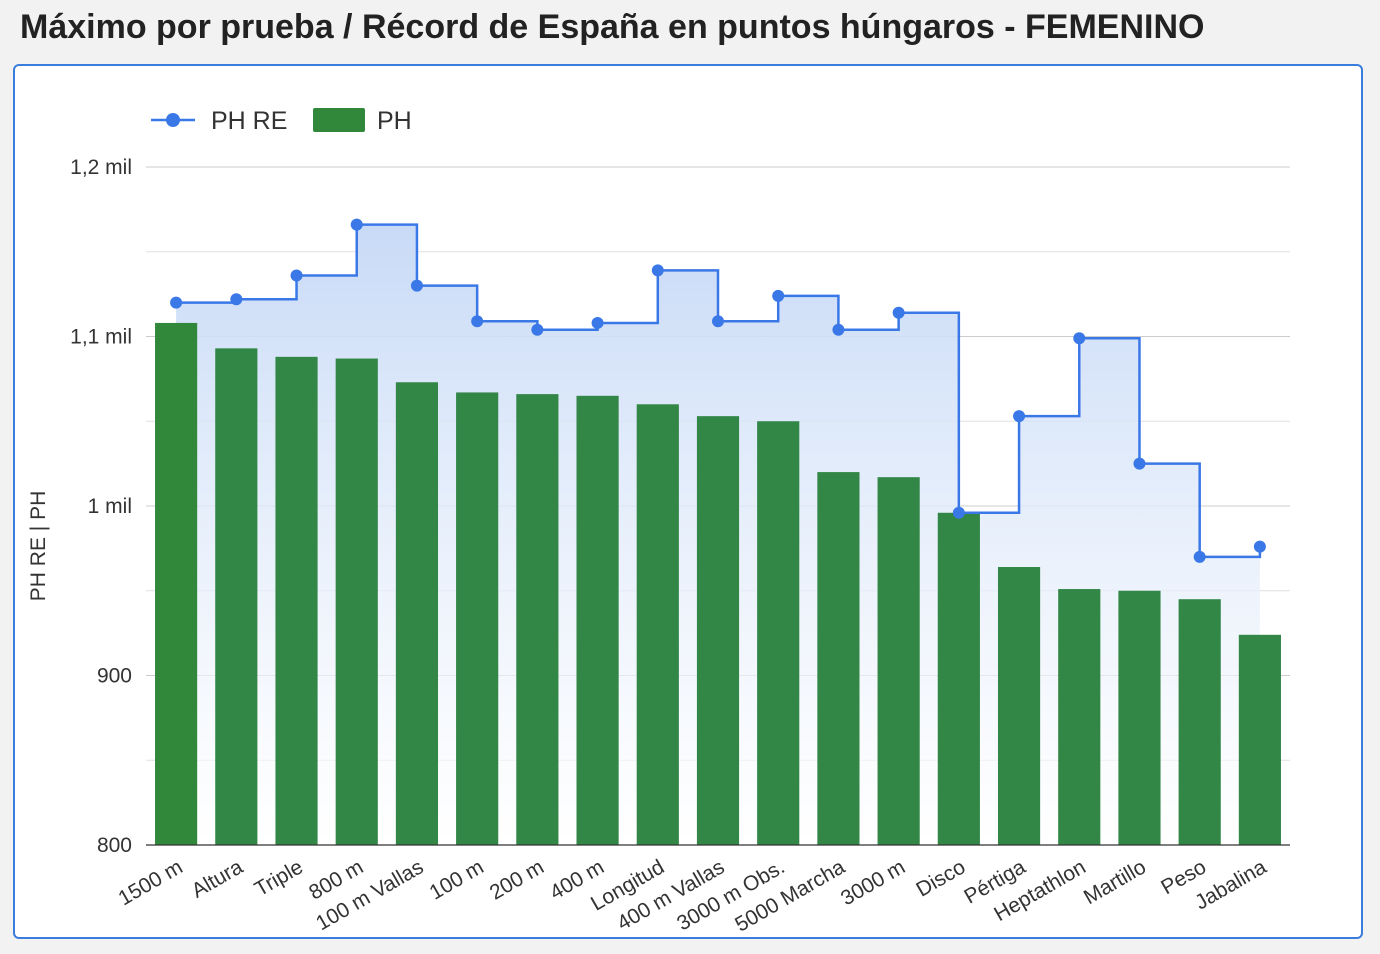 This screenshot has width=1380, height=954. I want to click on x-tick-label: Martillo, so click(1115, 882).